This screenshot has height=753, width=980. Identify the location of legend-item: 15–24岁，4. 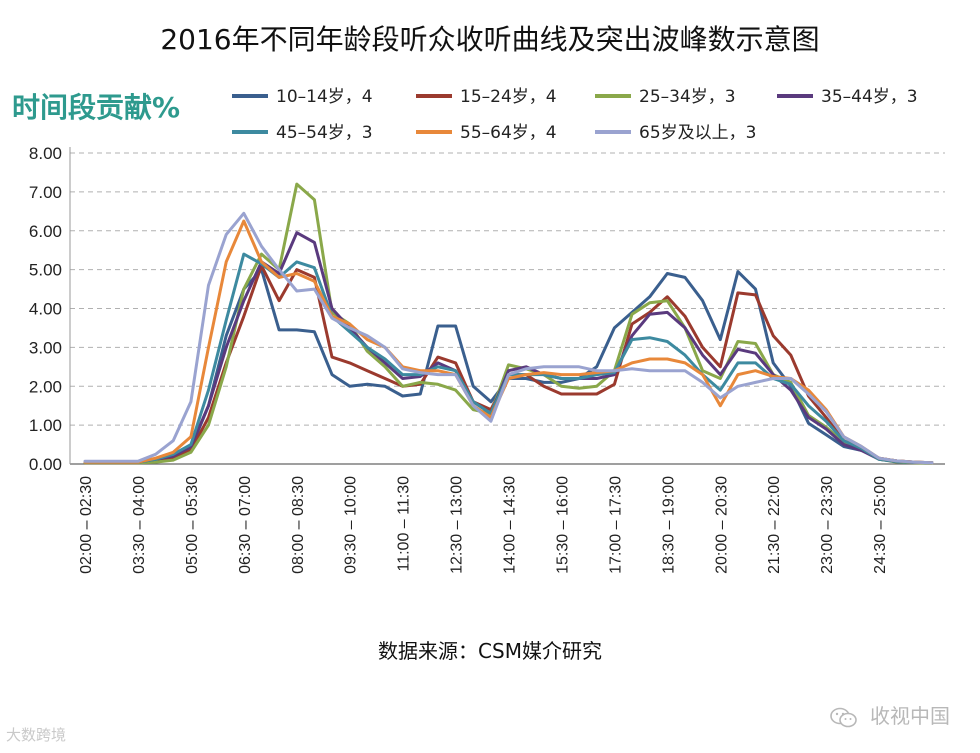
(486, 97).